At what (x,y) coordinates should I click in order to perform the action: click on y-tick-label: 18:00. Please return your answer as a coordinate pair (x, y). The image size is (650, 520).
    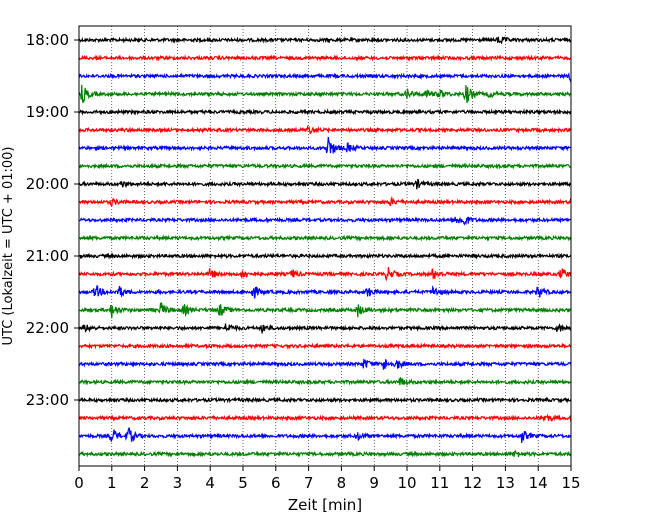
    Looking at the image, I should click on (47, 40).